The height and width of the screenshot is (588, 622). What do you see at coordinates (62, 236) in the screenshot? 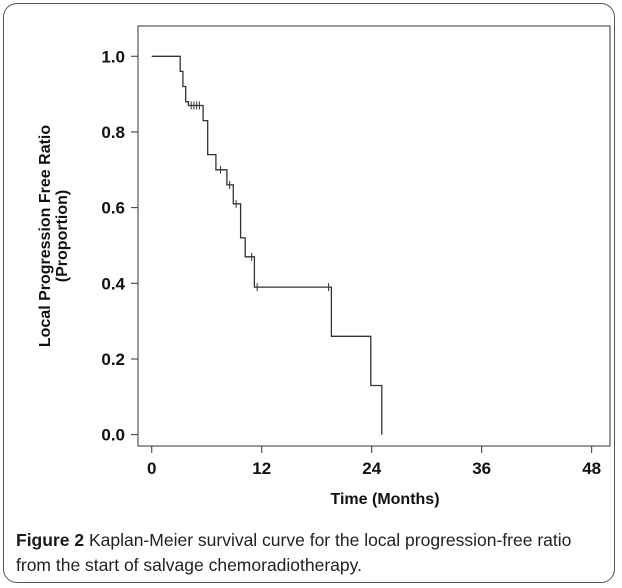
I see `y-axis-label-unit: (Proportion)` at bounding box center [62, 236].